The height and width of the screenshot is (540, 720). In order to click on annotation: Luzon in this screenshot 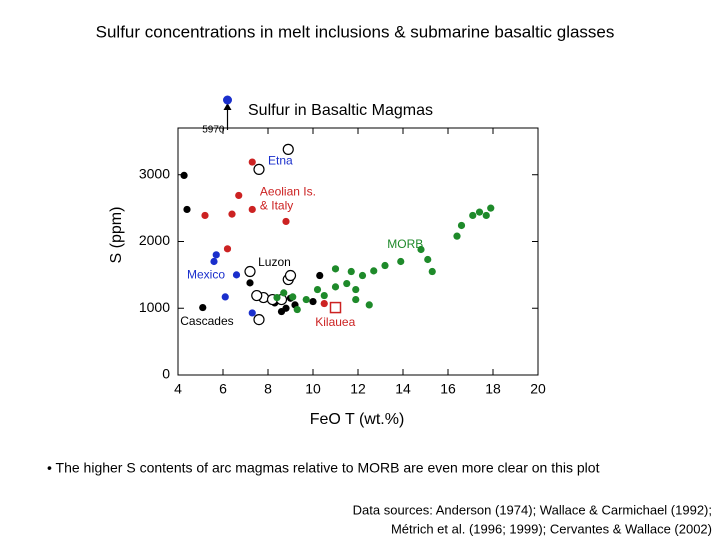, I will do `click(274, 262)`.